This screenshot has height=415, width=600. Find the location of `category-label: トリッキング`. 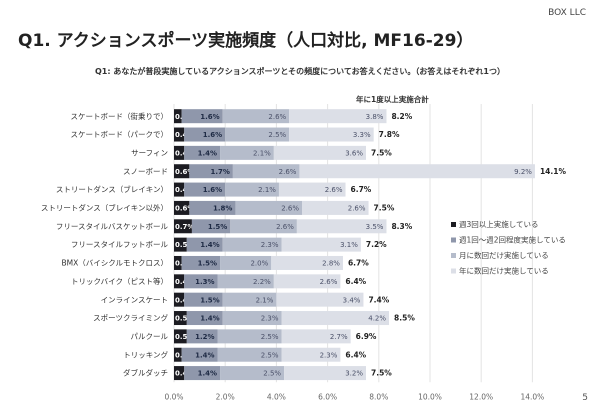

category-label: トリッキング is located at coordinates (145, 354).